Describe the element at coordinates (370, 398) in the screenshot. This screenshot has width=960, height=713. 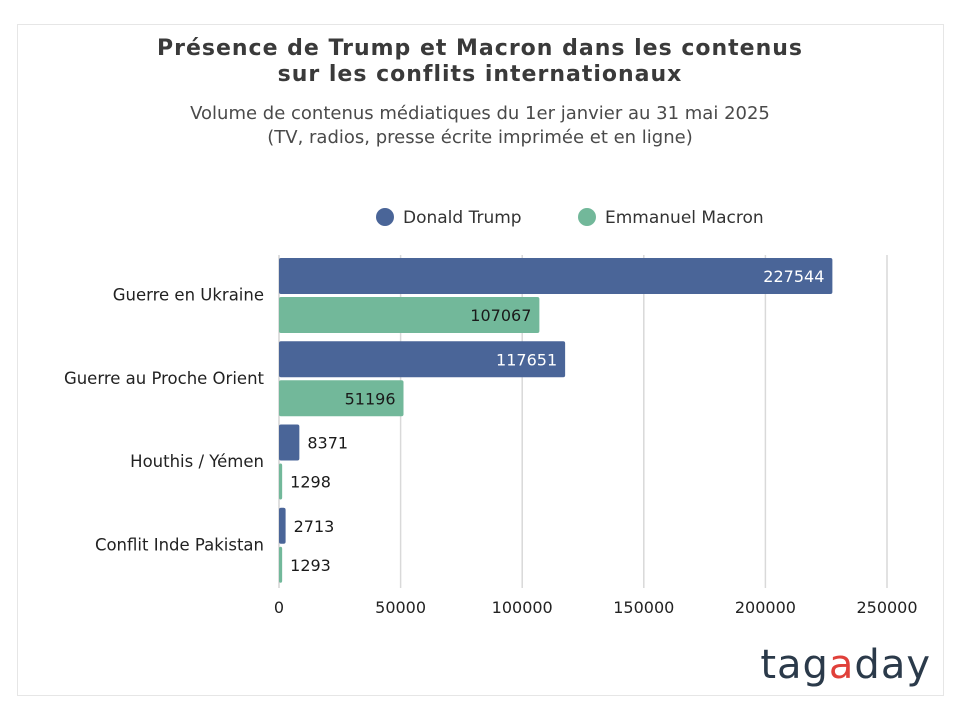
I see `data-label-1-1: 51196` at that location.